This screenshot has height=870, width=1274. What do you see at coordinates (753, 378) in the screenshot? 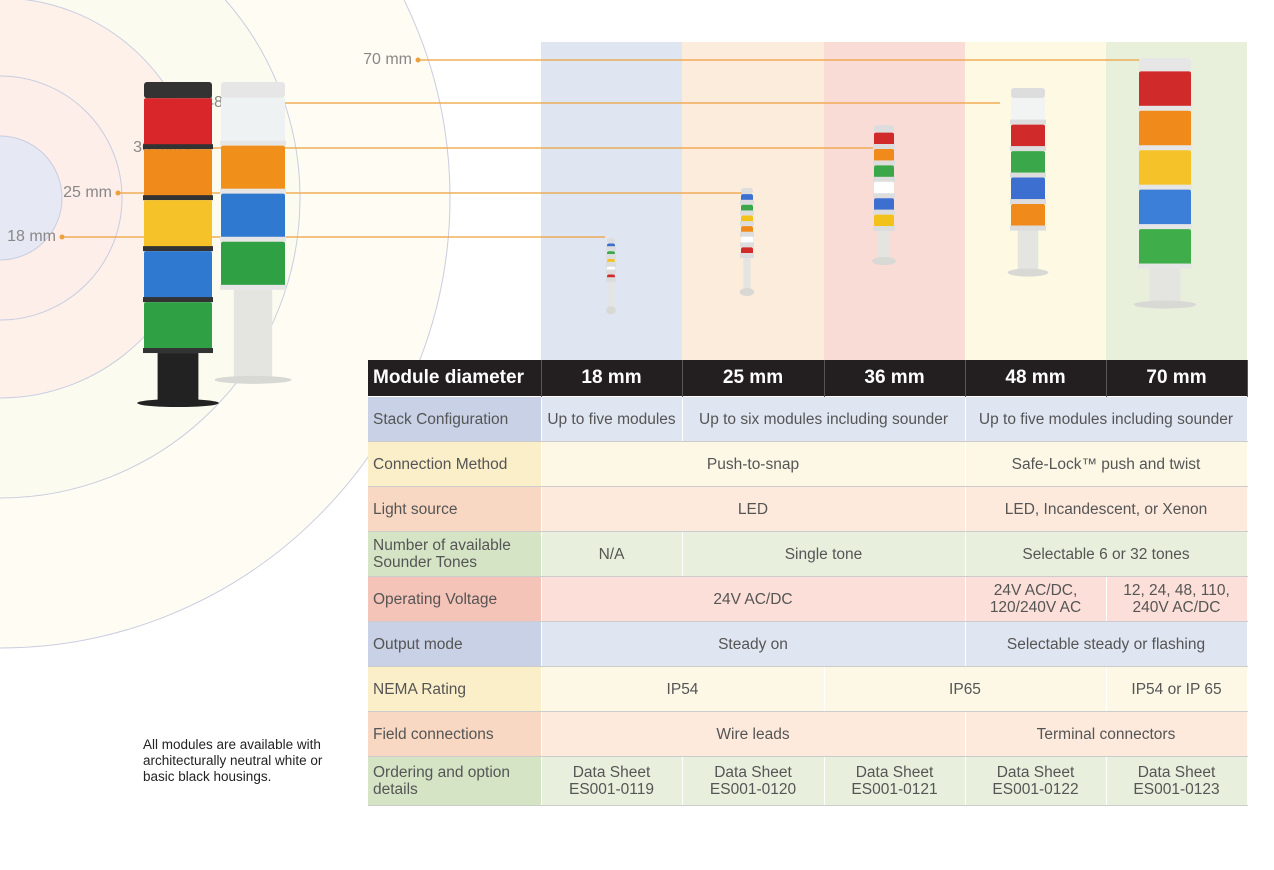
I see `header-cell: 25 mm` at bounding box center [753, 378].